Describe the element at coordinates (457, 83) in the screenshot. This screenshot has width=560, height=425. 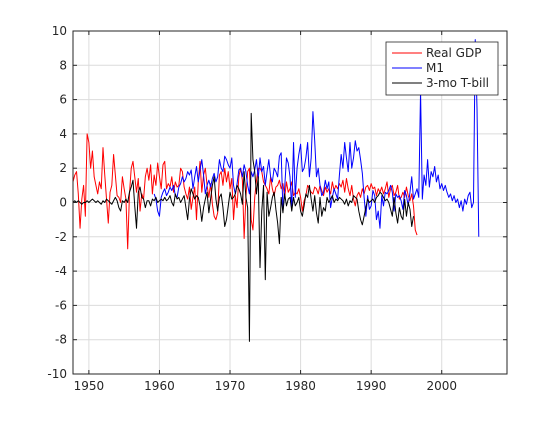
I see `legend-label: 3-mo T-bill` at that location.